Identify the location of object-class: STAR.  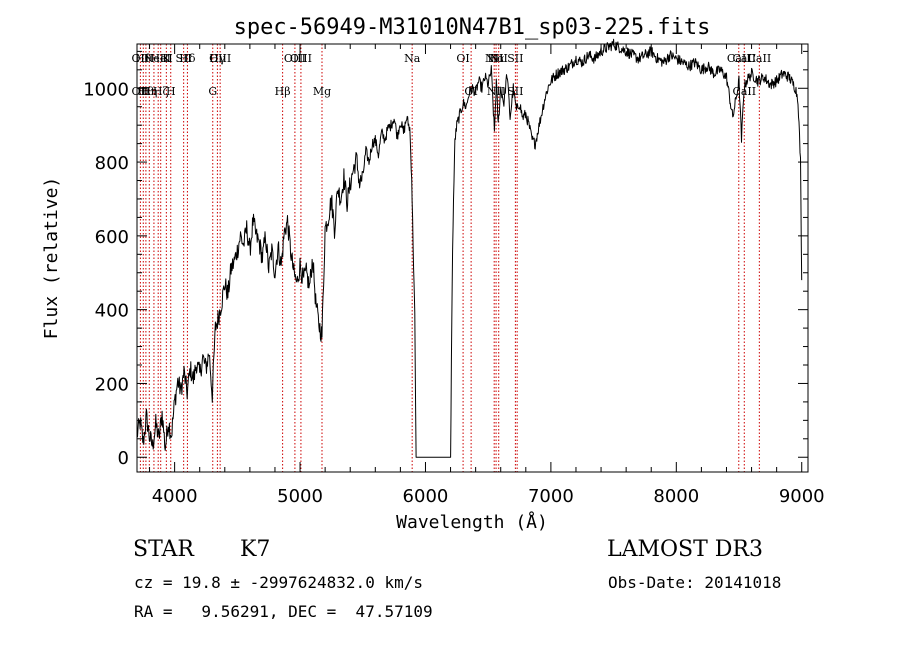
(163, 549).